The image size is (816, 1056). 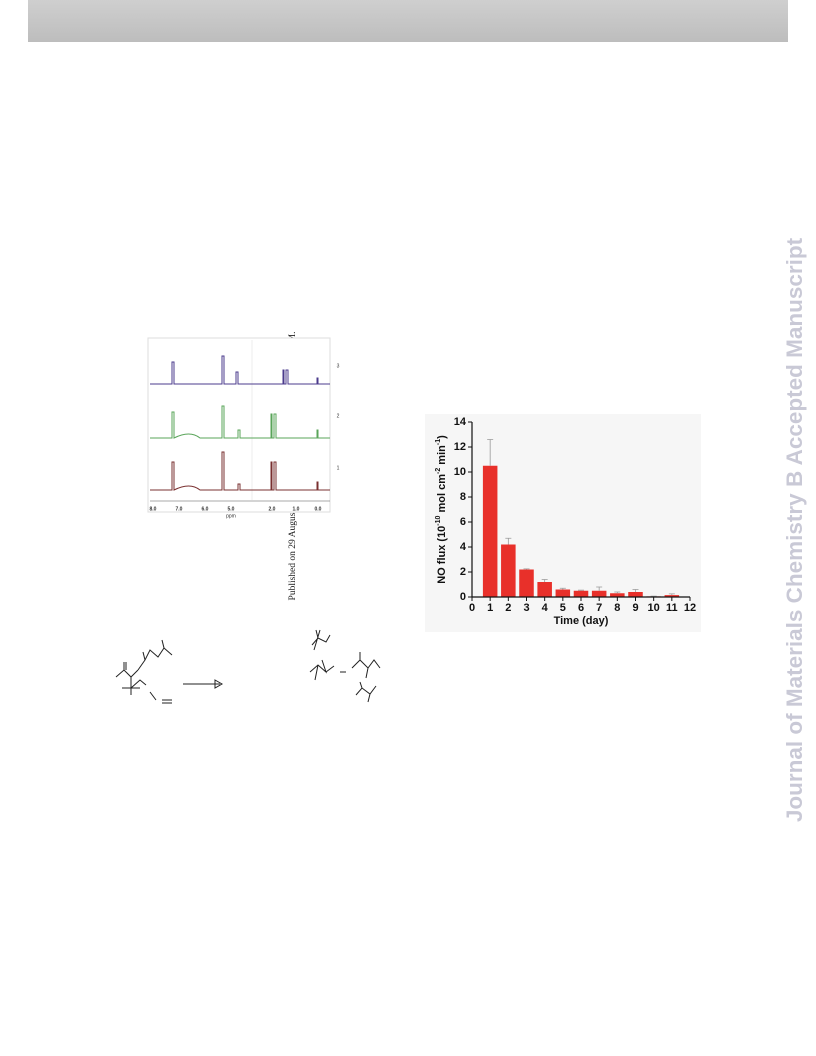 What do you see at coordinates (463, 497) in the screenshot?
I see `y-tick-label: 8` at bounding box center [463, 497].